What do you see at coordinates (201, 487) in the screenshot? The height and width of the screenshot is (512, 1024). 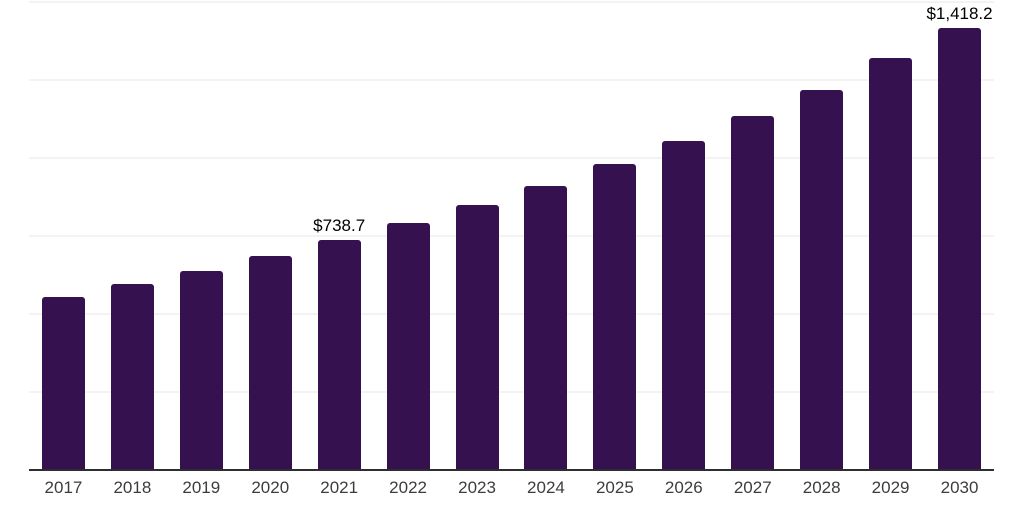 I see `x-tick-2019: 2019` at bounding box center [201, 487].